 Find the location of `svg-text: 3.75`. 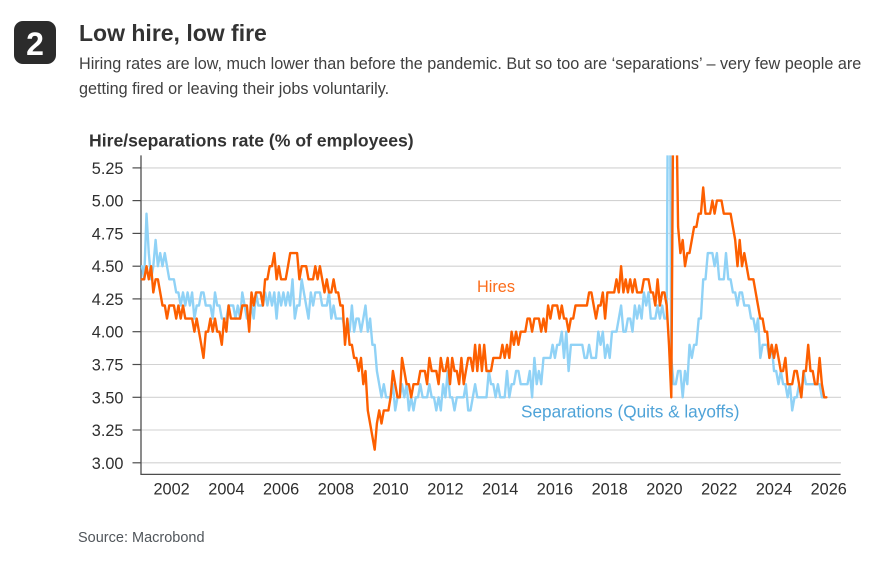

svg-text: 3.75 is located at coordinates (108, 366).